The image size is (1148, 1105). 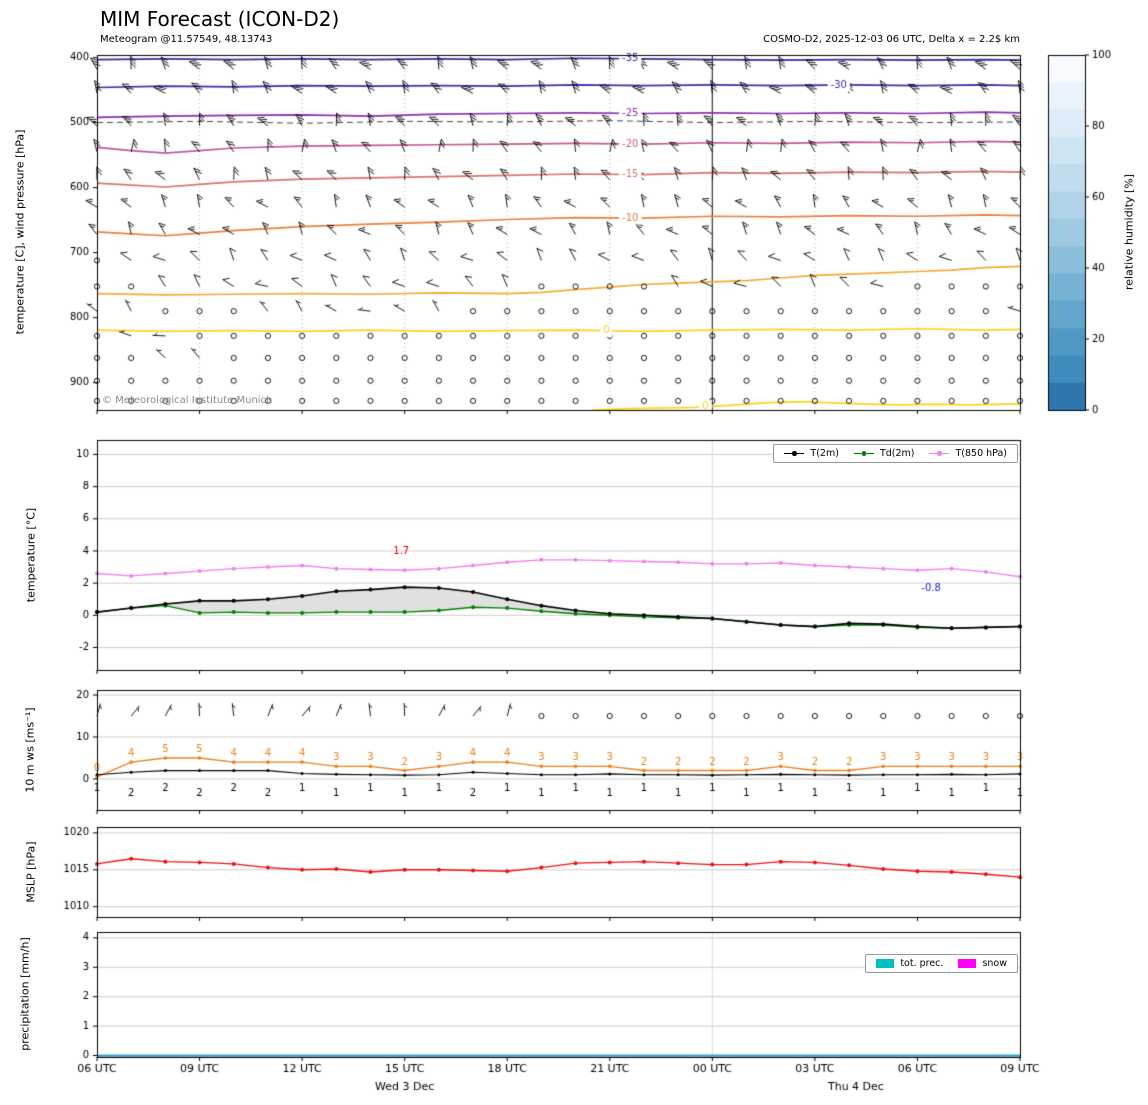 What do you see at coordinates (922, 963) in the screenshot?
I see `legend-label-tot-prec: tot. prec.` at bounding box center [922, 963].